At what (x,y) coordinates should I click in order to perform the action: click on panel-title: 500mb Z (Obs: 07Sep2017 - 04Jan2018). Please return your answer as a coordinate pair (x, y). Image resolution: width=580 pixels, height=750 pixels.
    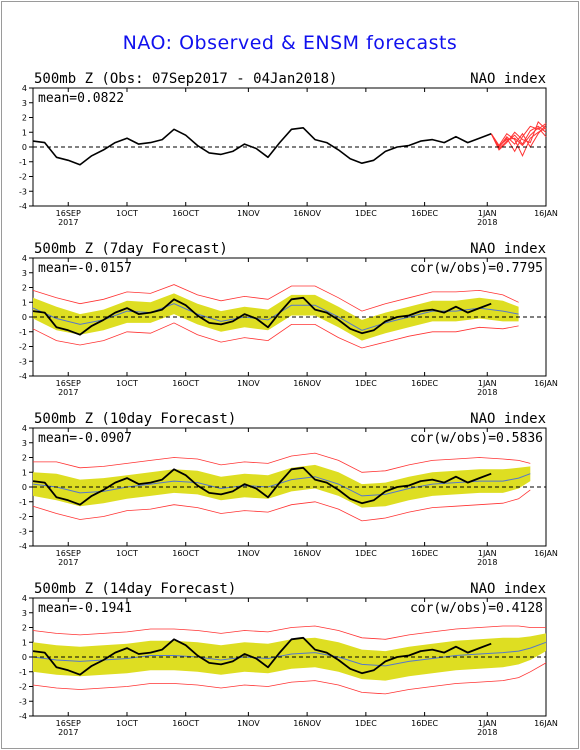
    Looking at the image, I should click on (185, 79).